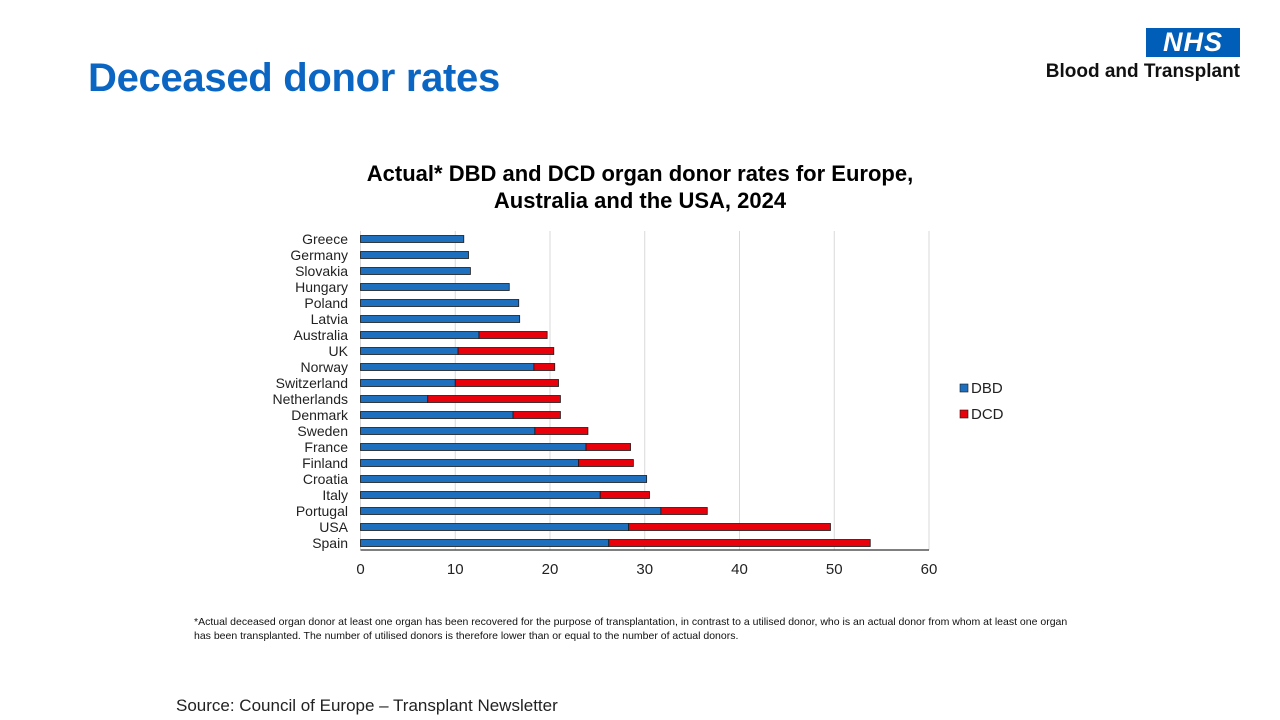 This screenshot has height=720, width=1280. I want to click on x-tick-label: 10, so click(455, 569).